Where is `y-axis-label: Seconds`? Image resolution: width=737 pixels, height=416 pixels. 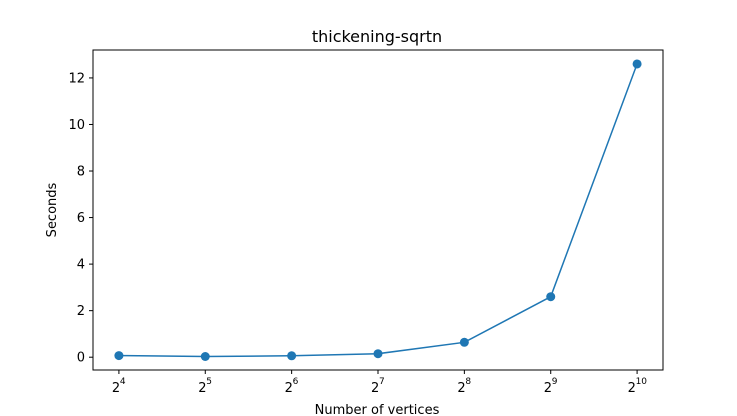
y-axis-label: Seconds is located at coordinates (52, 209).